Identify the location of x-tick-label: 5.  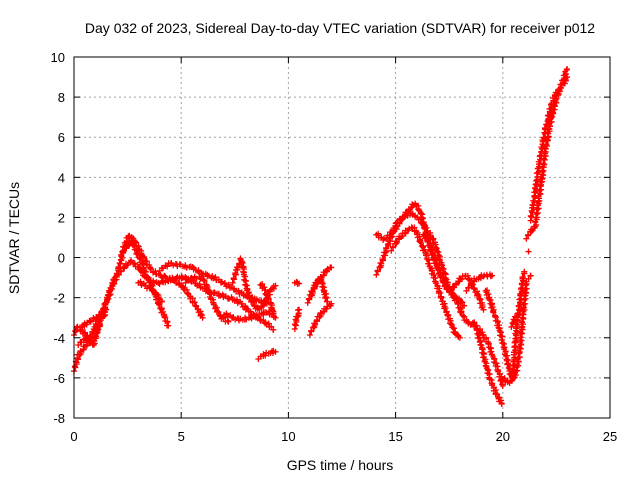
(181, 436).